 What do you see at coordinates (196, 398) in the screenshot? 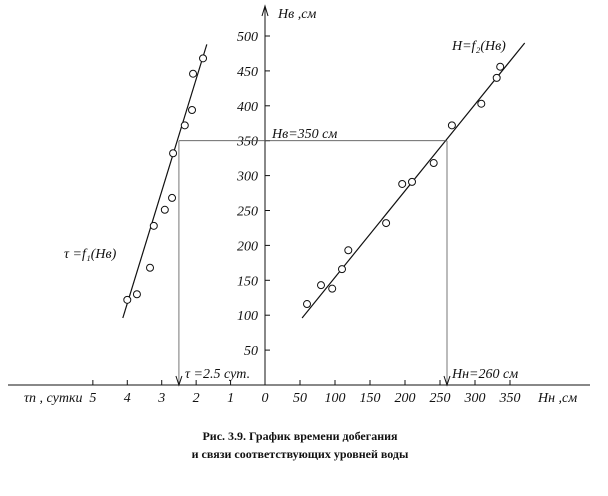
I see `x-tick-label: 2` at bounding box center [196, 398].